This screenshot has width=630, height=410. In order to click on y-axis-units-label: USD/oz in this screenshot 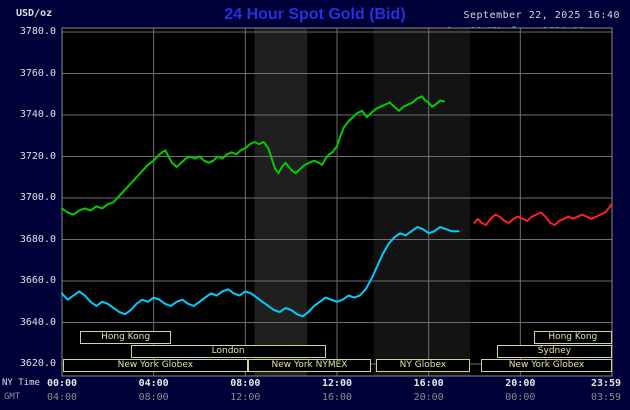, I will do `click(34, 13)`.